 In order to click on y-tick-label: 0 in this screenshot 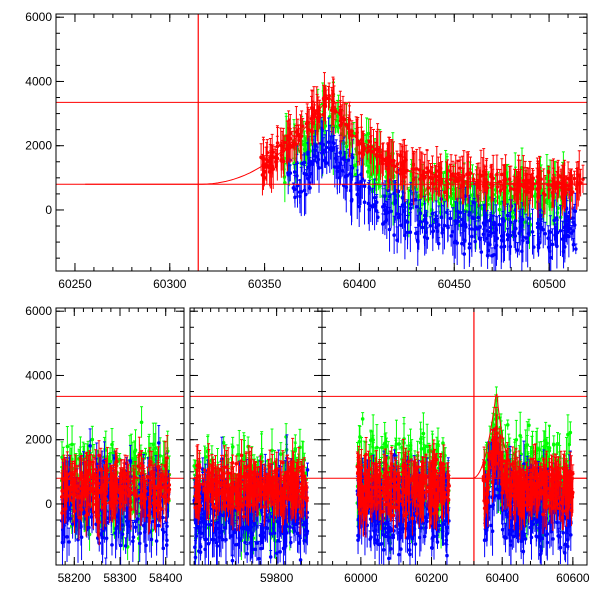, I will do `click(48, 210)`.